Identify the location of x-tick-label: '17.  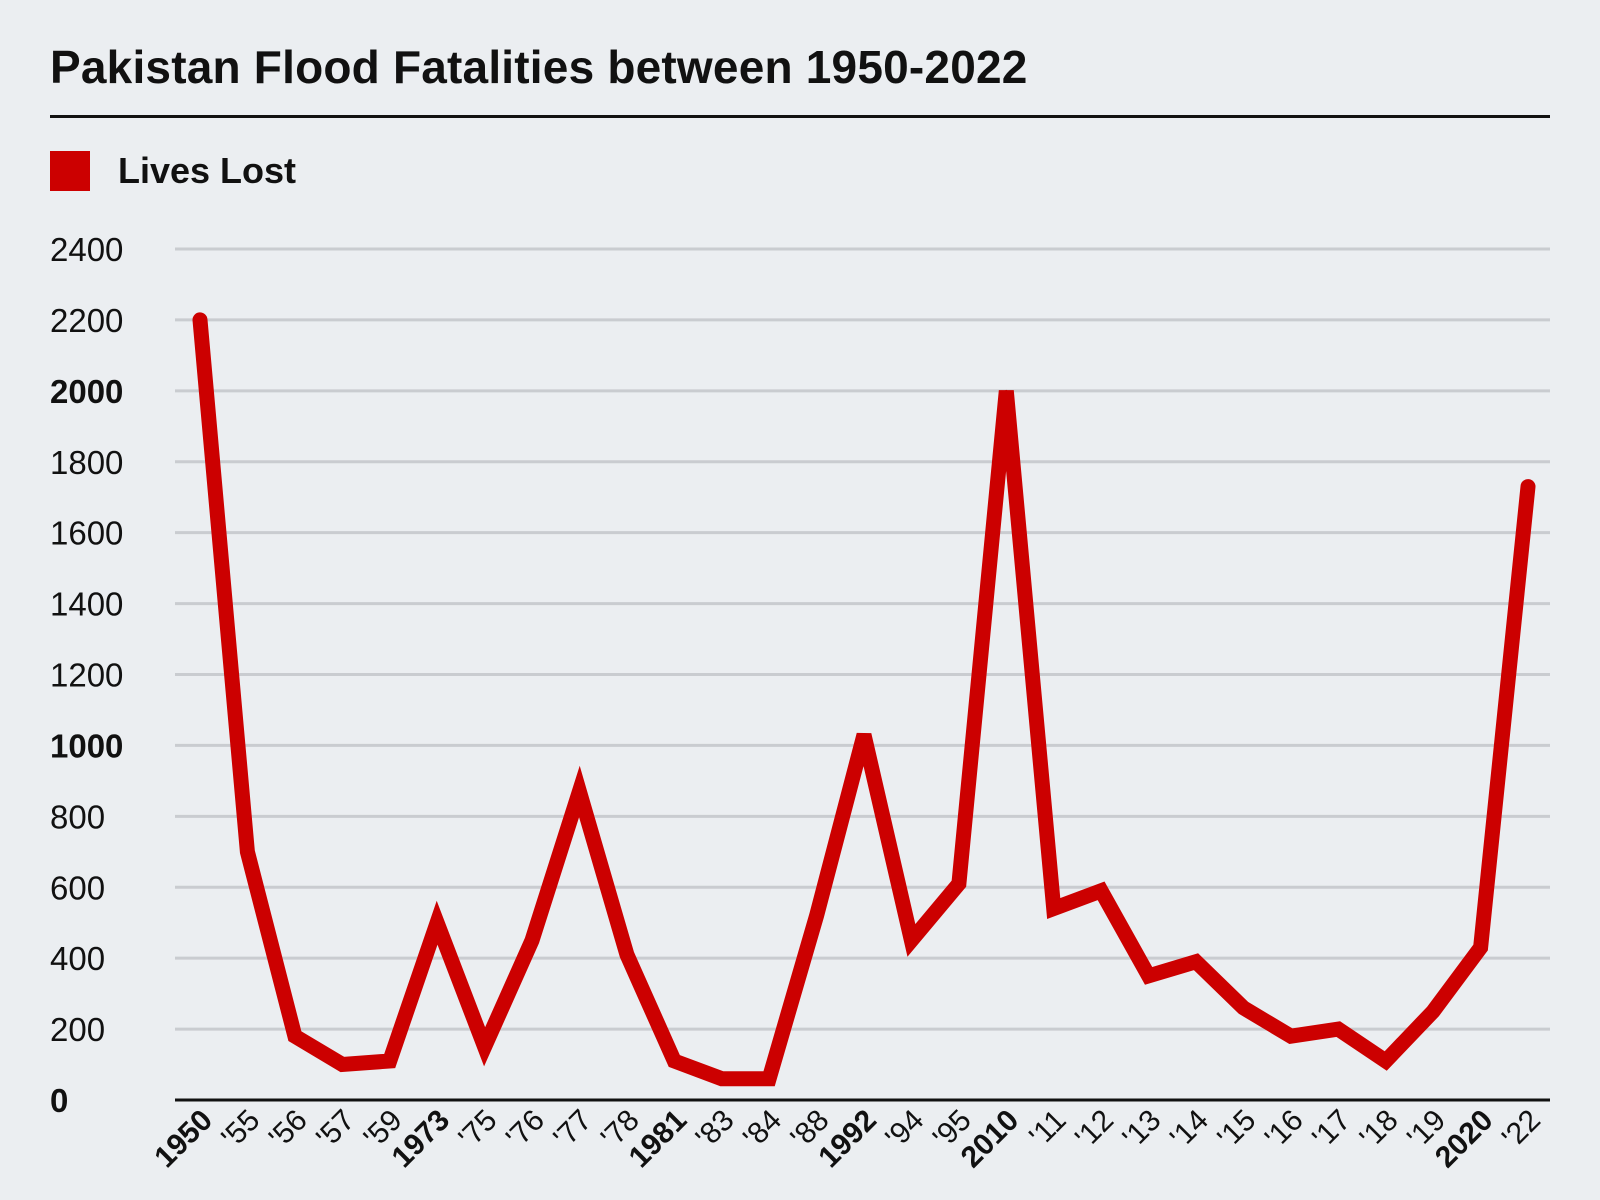
(1331, 1129).